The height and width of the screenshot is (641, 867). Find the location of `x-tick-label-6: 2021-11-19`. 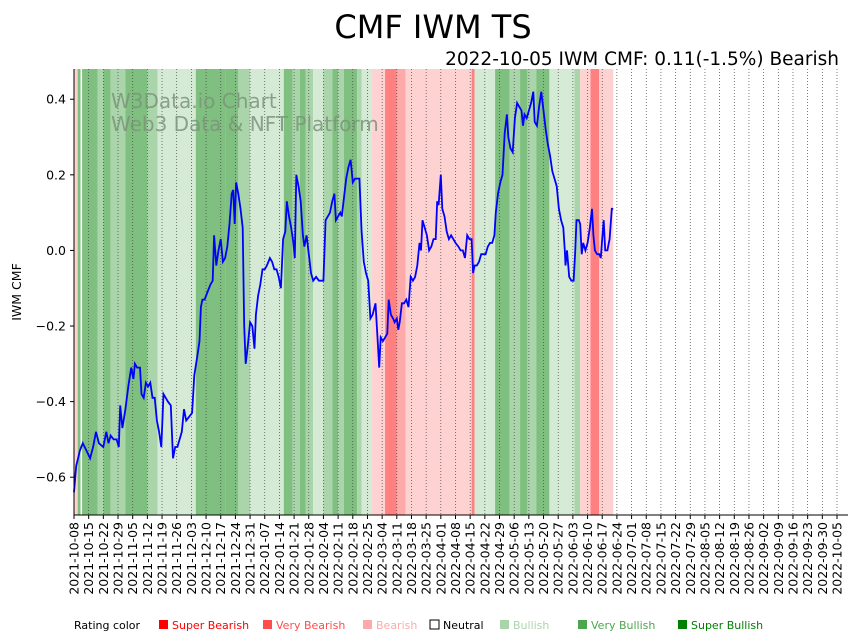

x-tick-label-6: 2021-11-19 is located at coordinates (162, 558).